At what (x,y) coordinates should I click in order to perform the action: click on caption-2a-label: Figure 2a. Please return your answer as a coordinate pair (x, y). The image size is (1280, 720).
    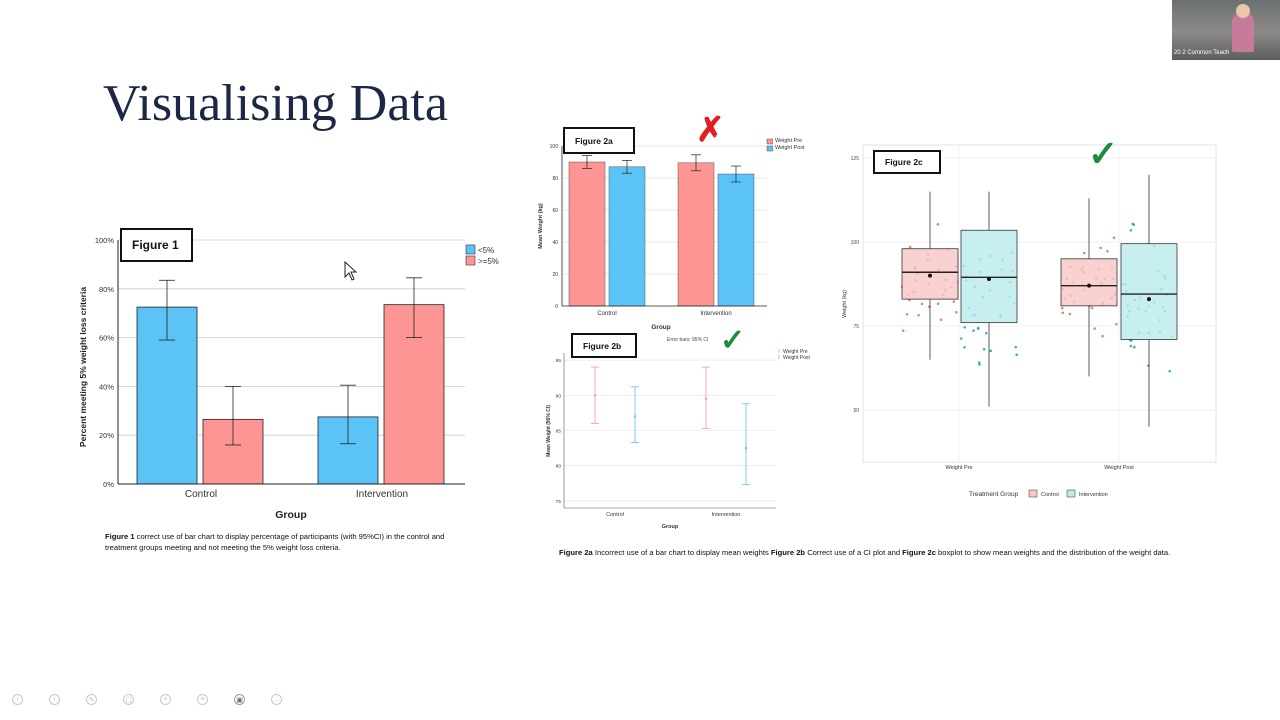
    Looking at the image, I should click on (576, 552).